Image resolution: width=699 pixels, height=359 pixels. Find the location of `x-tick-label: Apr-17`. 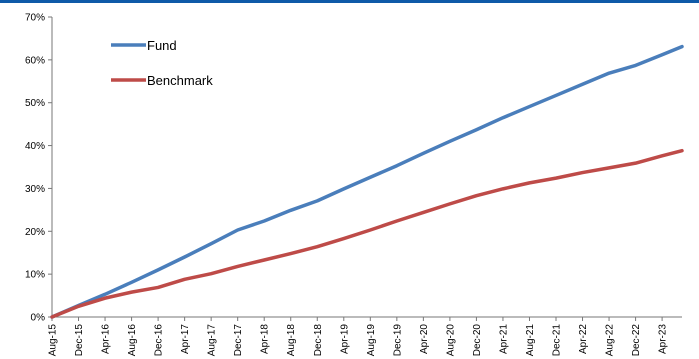

x-tick-label: Apr-17 is located at coordinates (185, 339).